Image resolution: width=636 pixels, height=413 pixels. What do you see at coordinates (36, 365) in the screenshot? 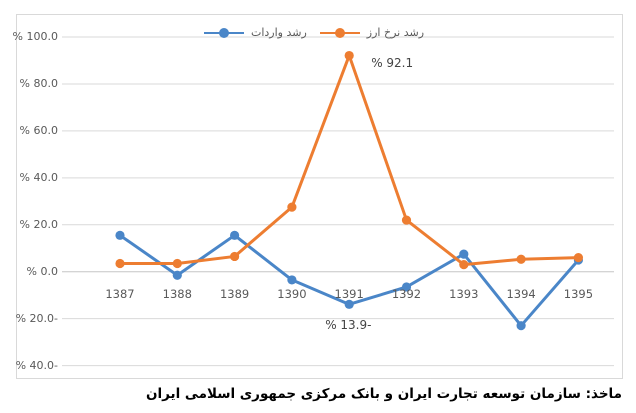
I see `y-tick-label: % 40.0-` at bounding box center [36, 365].